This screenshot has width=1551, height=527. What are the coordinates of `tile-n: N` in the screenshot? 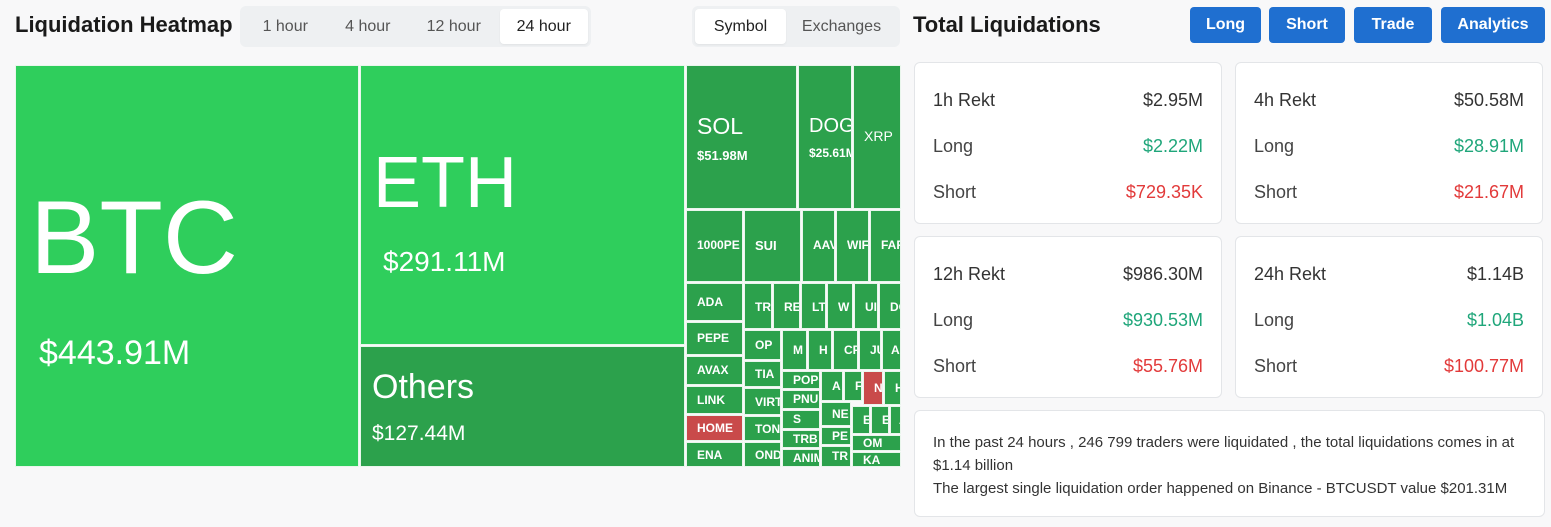 It's located at (873, 388).